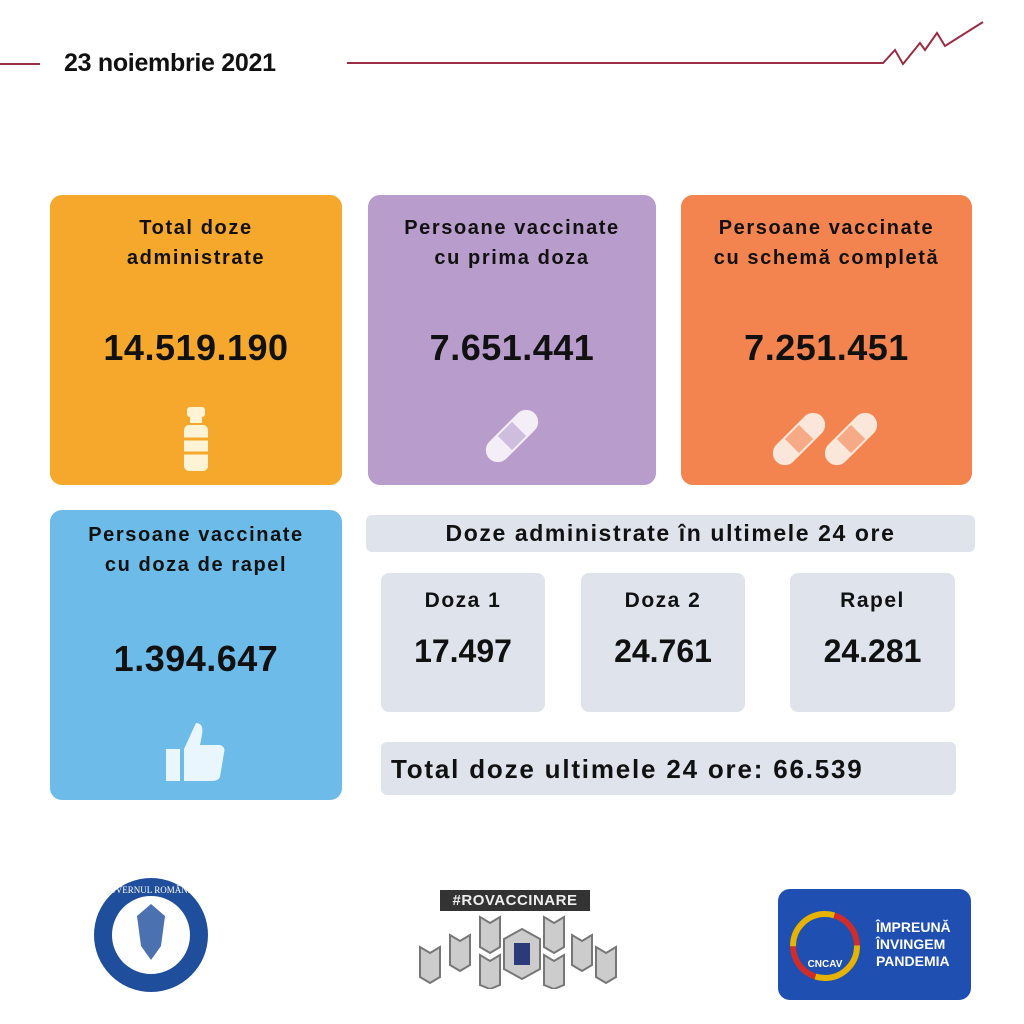  I want to click on rovaccinare-logo: #ROVACCINARE, so click(515, 940).